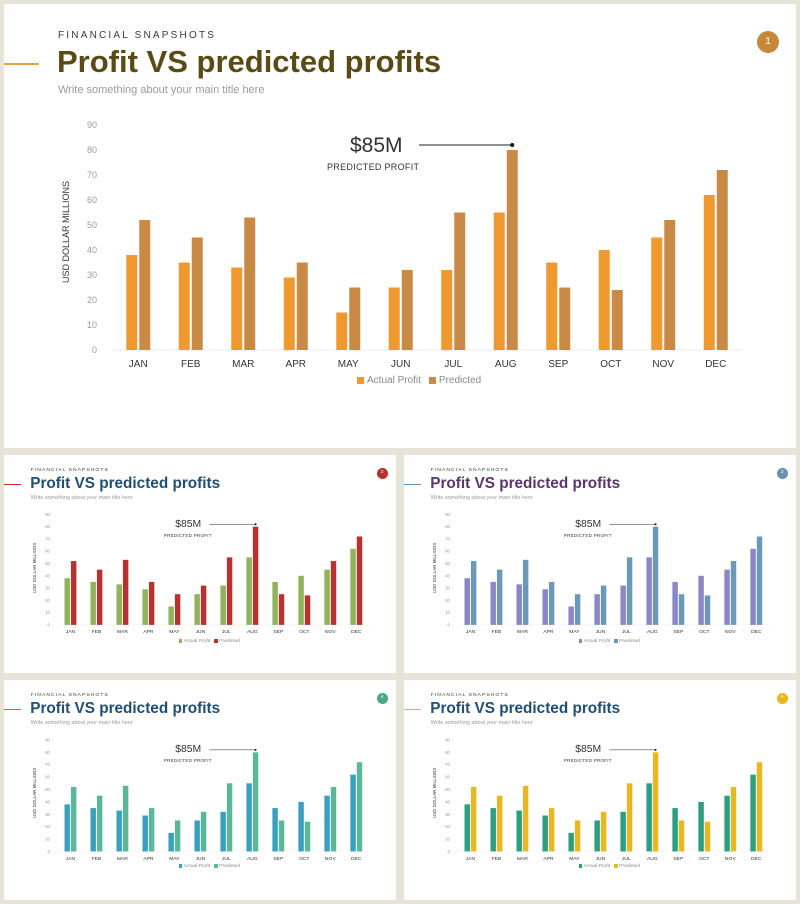 This screenshot has width=800, height=904. I want to click on bar-actual-feb, so click(493, 830).